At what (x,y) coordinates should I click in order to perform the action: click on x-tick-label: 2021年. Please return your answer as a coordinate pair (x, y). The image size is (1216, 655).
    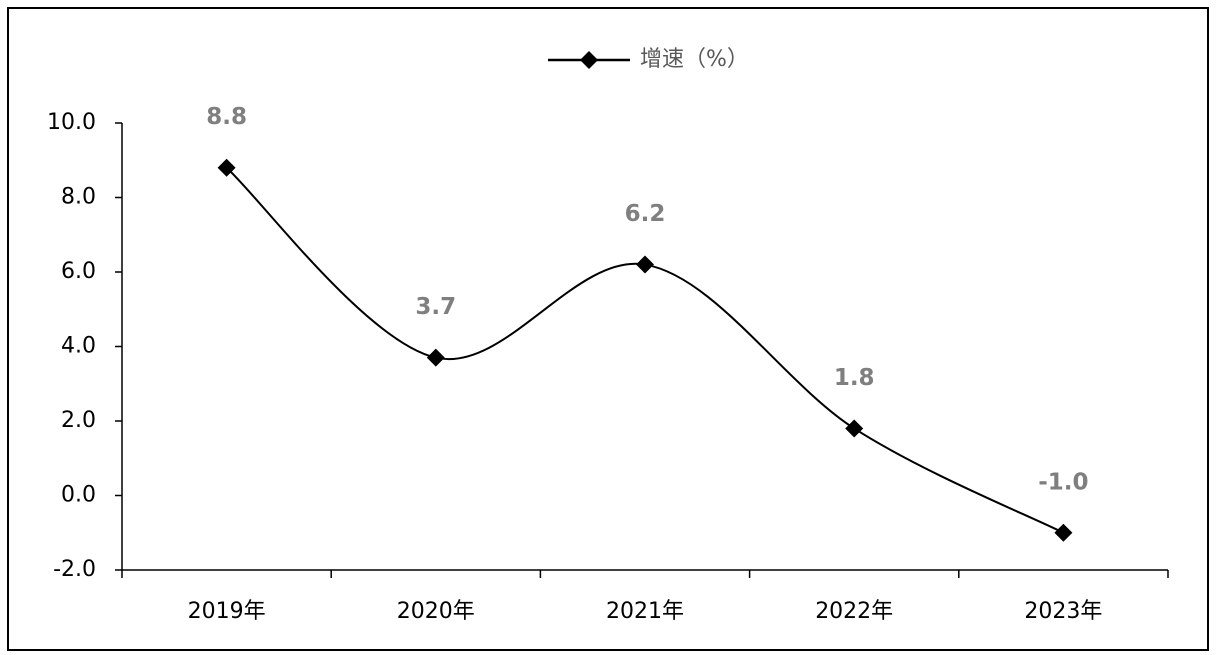
    Looking at the image, I should click on (645, 611).